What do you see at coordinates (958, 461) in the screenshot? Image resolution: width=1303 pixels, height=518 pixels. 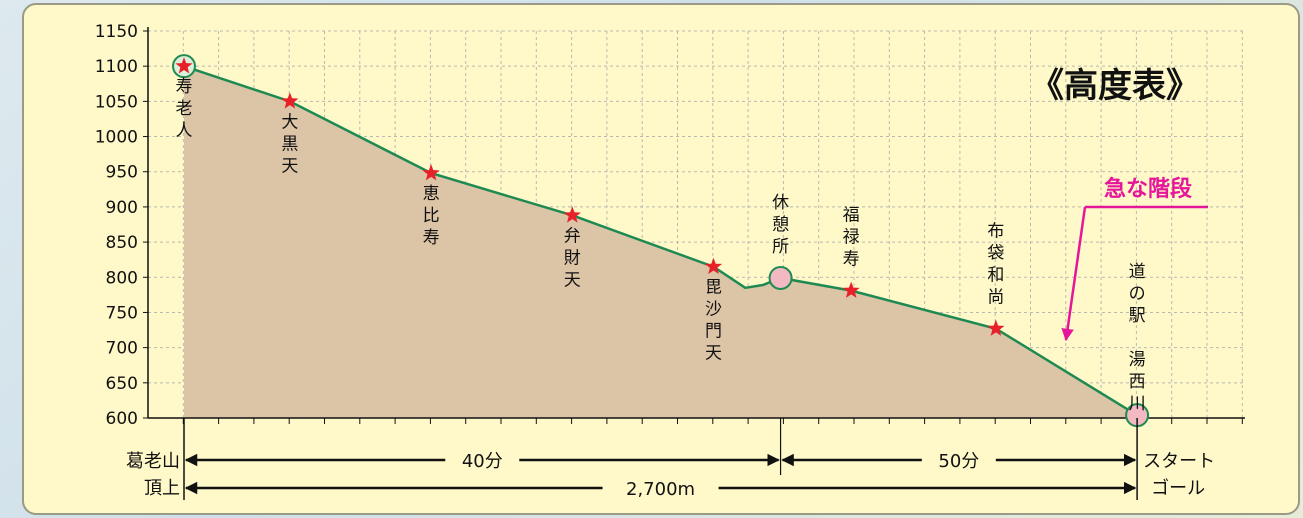 I see `duration-2-label: 50分` at bounding box center [958, 461].